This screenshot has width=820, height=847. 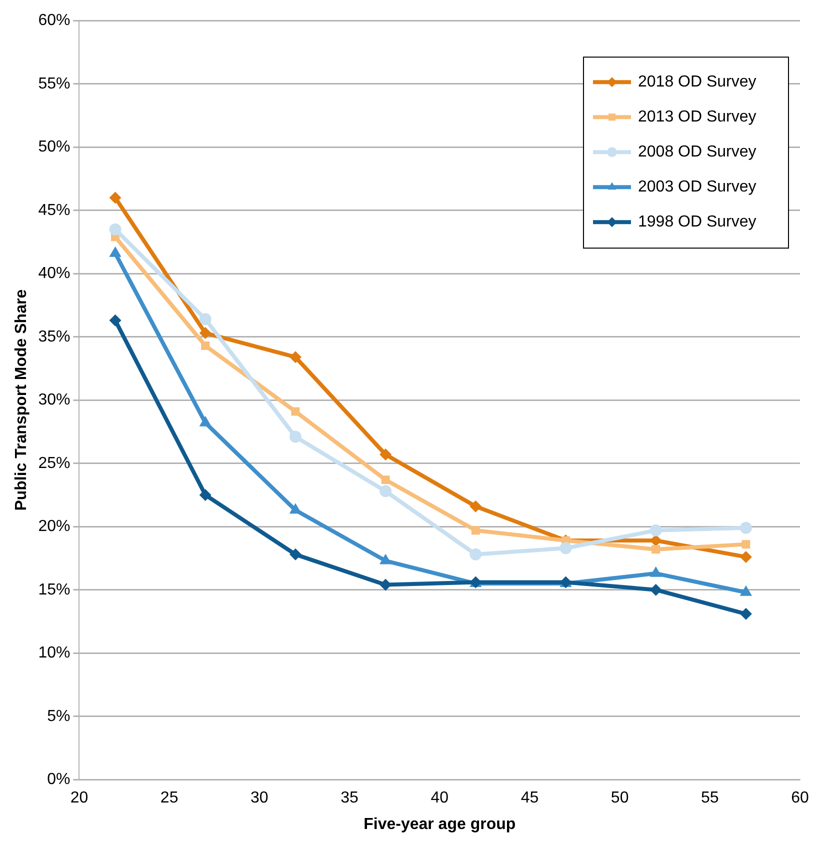 What do you see at coordinates (529, 798) in the screenshot?
I see `x-tick-label: 45` at bounding box center [529, 798].